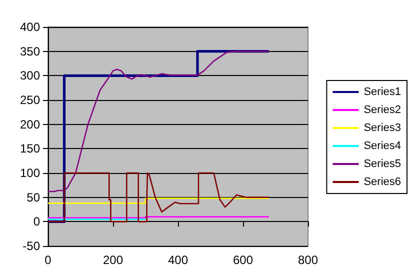 The image size is (418, 274). What do you see at coordinates (33, 197) in the screenshot?
I see `y-tick-label: 50` at bounding box center [33, 197].